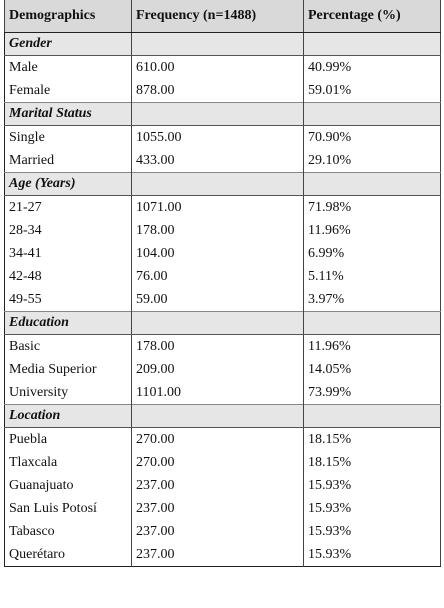  Describe the element at coordinates (217, 207) in the screenshot. I see `frequency-cell: 1071.00` at that location.